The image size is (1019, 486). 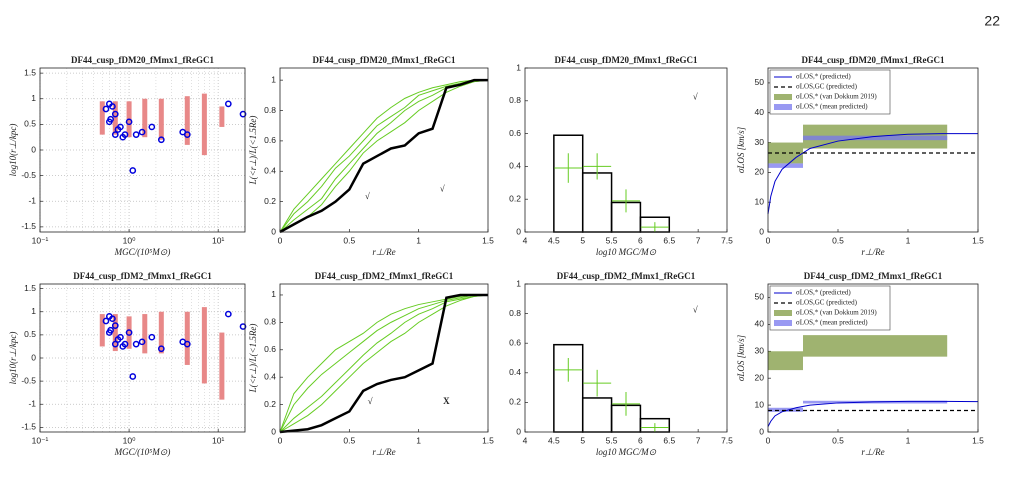 What do you see at coordinates (142, 452) in the screenshot?
I see `x-axis-label: MGC/(10⁵M⊙)` at bounding box center [142, 452].